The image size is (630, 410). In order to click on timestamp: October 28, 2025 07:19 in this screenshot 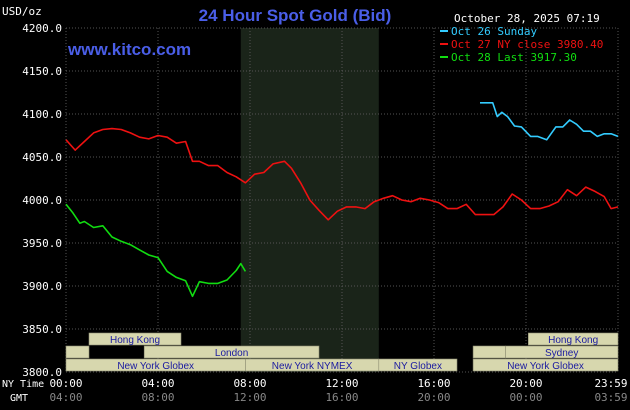, I will do `click(527, 18)`.